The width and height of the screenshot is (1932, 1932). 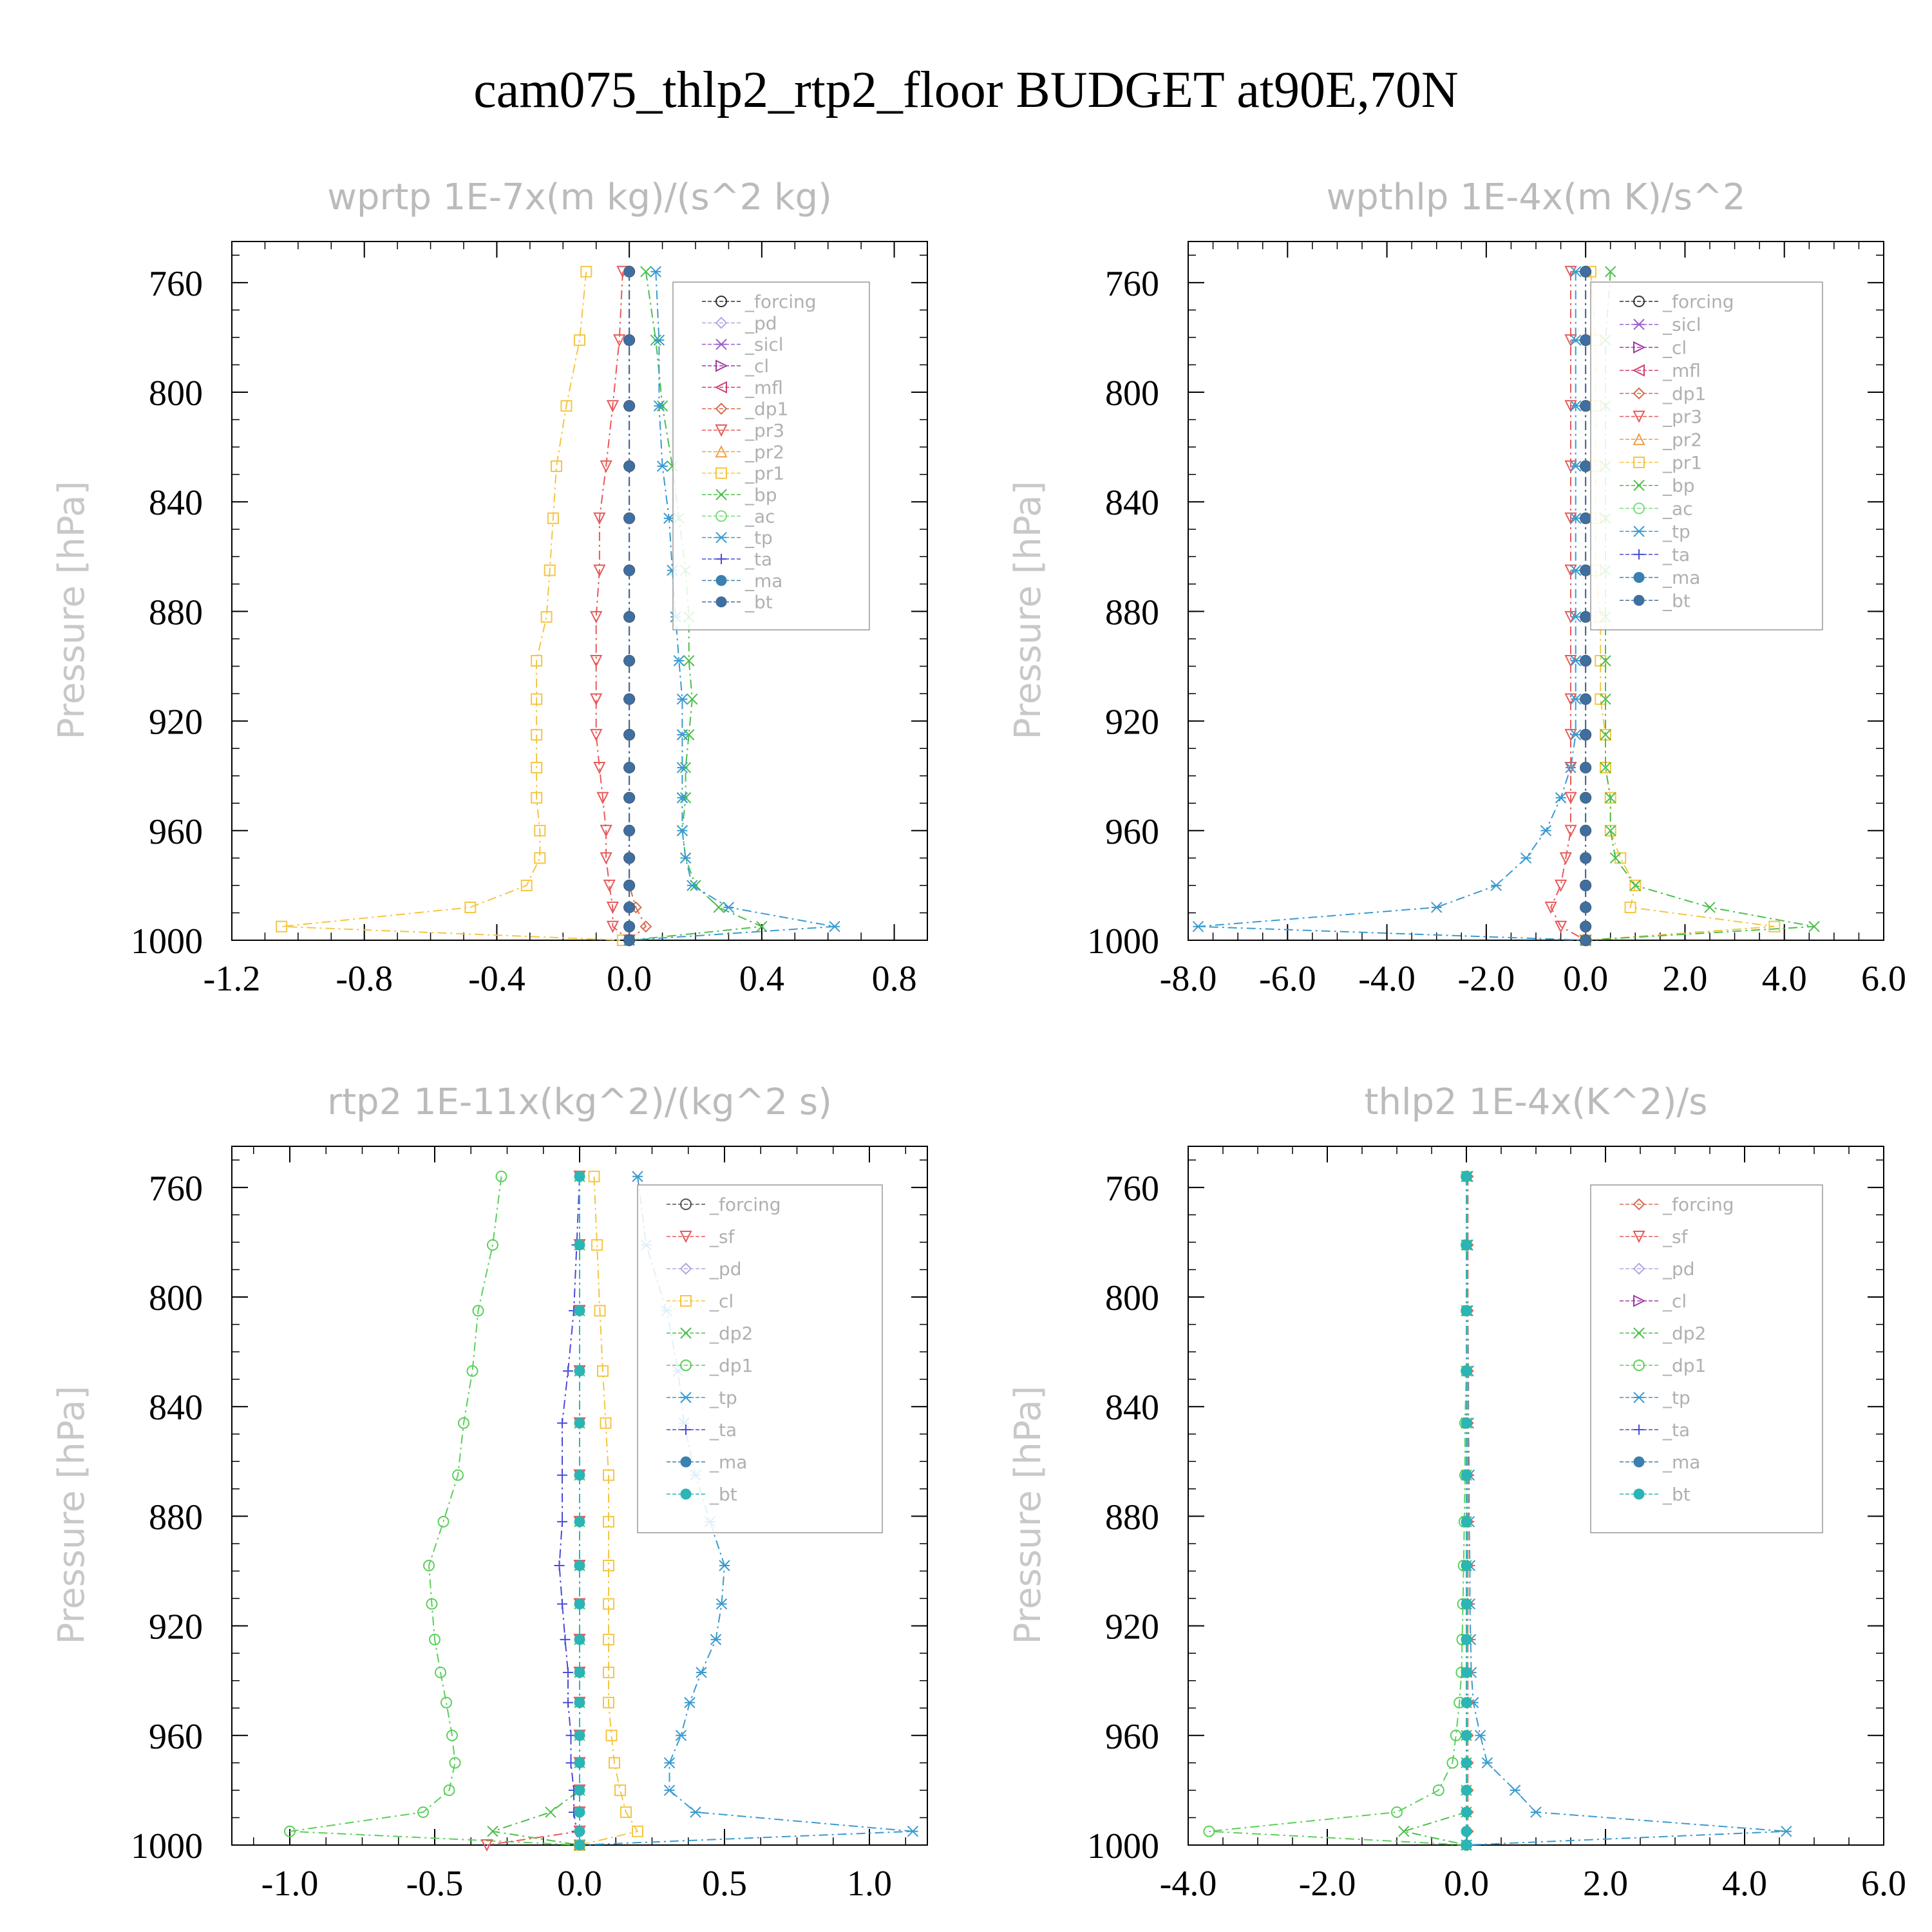 I want to click on legend-entry: _ma, so click(x=1660, y=578).